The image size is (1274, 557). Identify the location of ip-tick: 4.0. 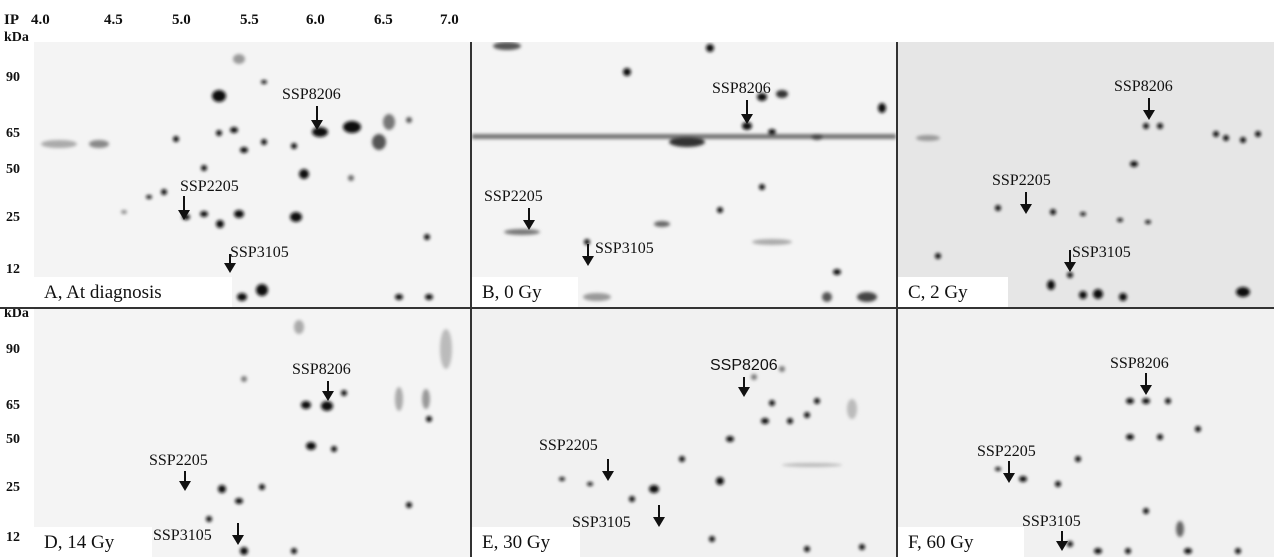
(40, 20).